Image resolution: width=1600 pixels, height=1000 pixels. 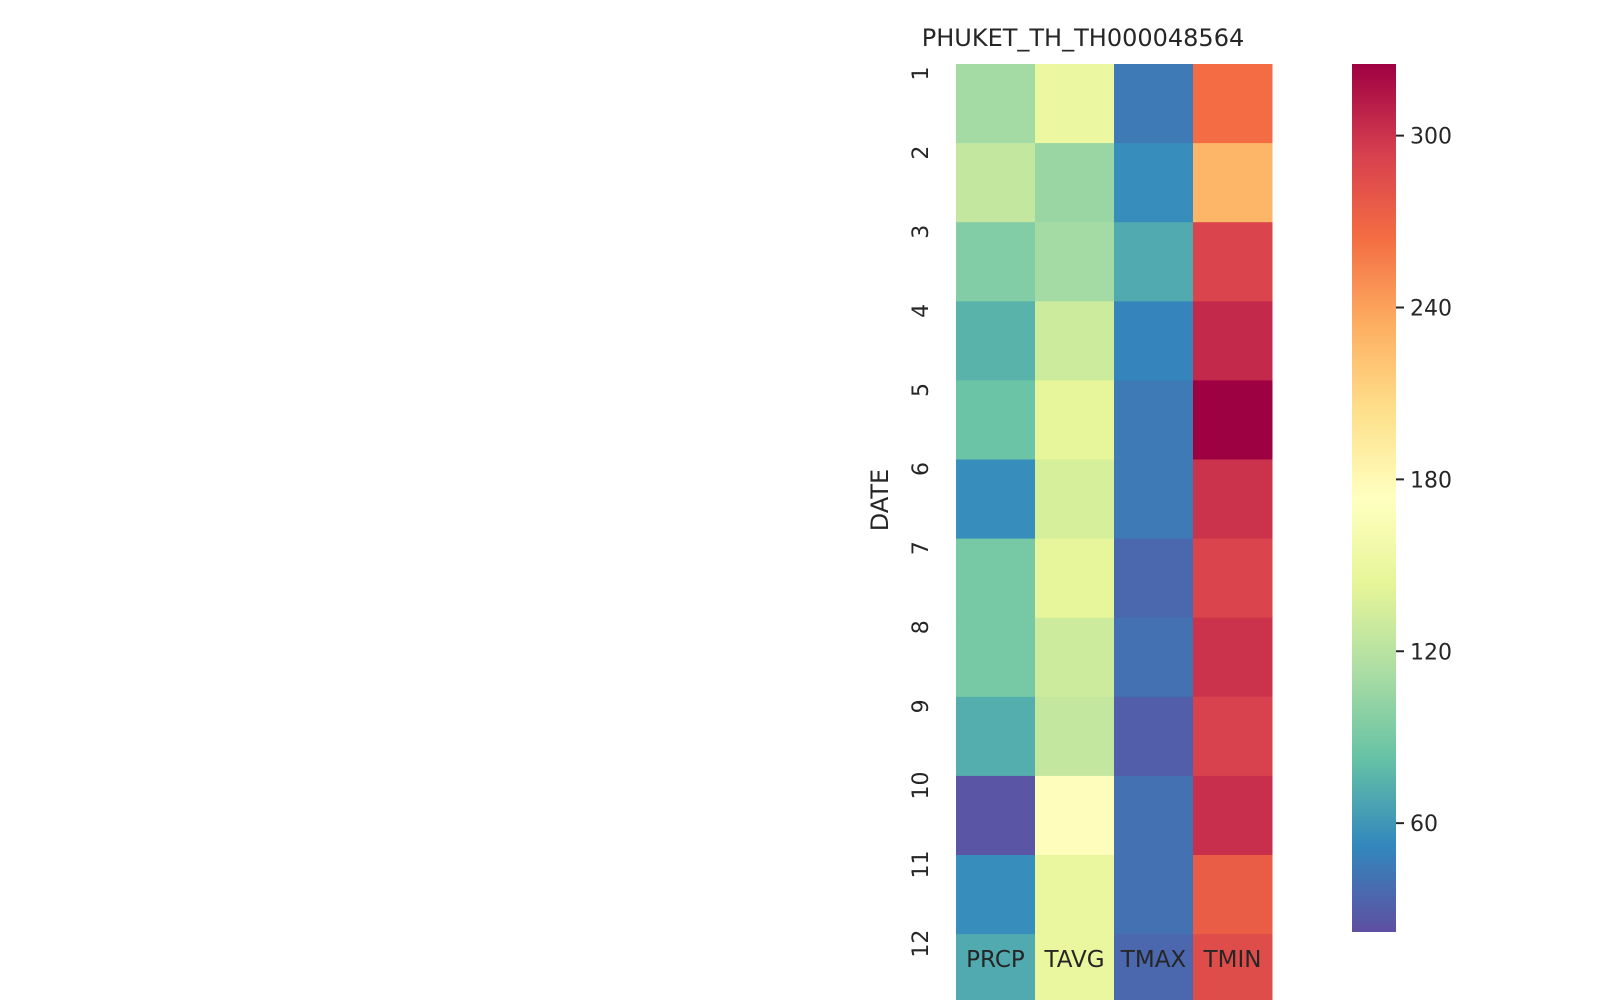 What do you see at coordinates (921, 74) in the screenshot?
I see `y-tick-label: 1` at bounding box center [921, 74].